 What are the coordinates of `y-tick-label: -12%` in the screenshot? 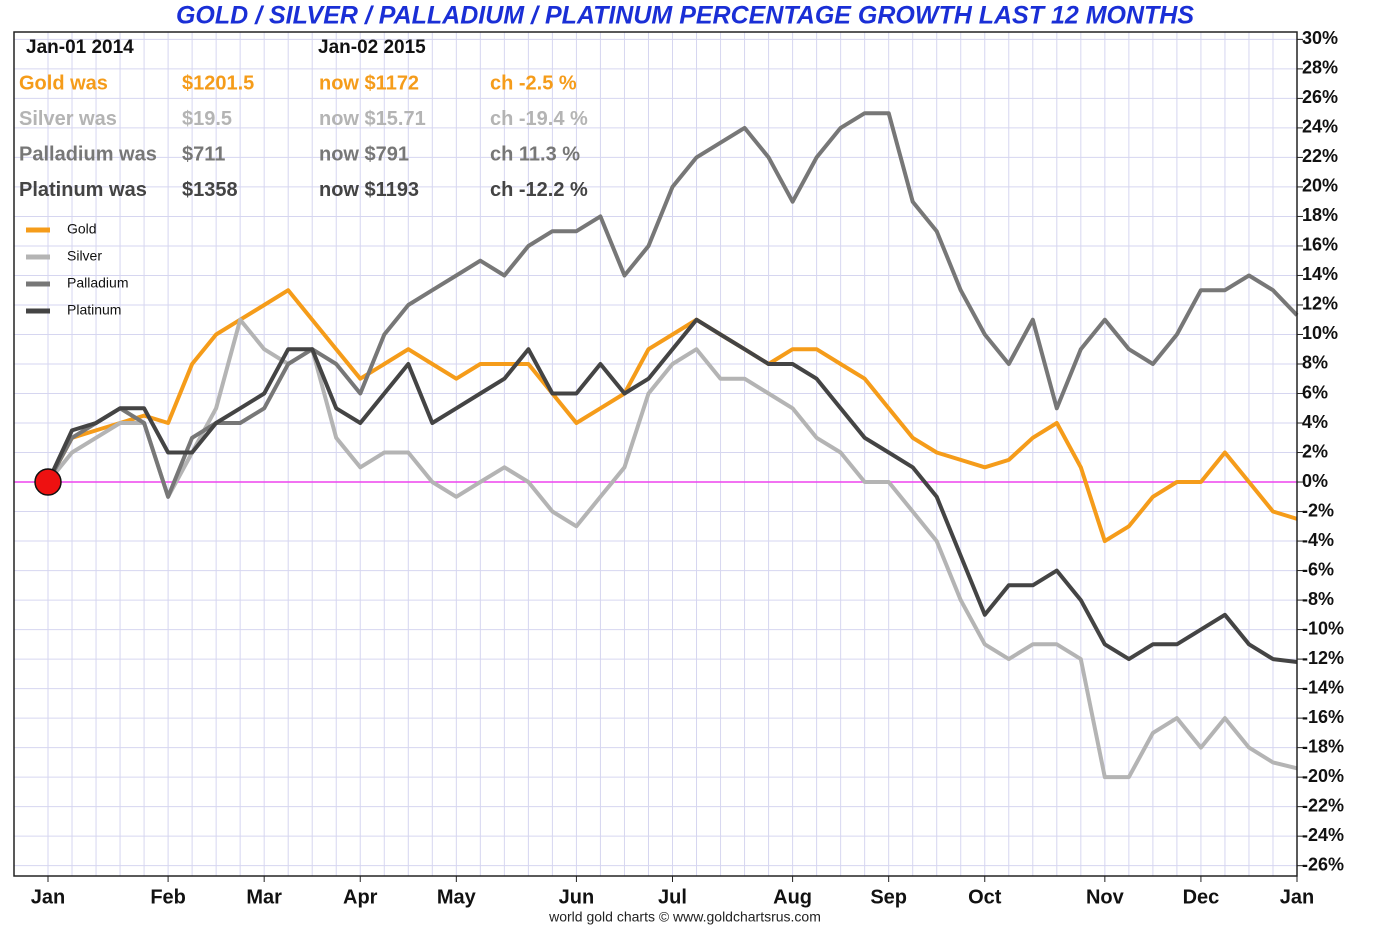 It's located at (1323, 658).